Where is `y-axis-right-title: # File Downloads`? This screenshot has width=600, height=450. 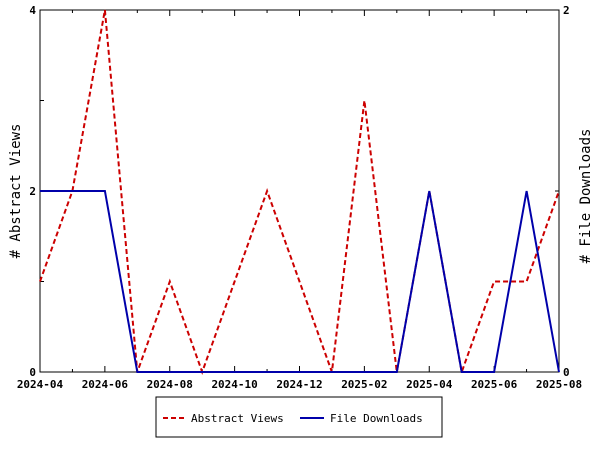 y-axis-right-title: # File Downloads is located at coordinates (586, 196).